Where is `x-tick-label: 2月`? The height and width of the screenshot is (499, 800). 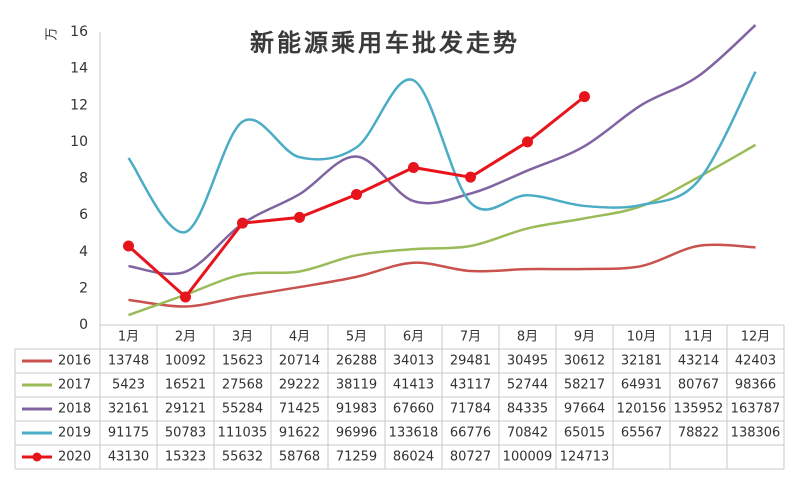
x-tick-label: 2月 is located at coordinates (185, 337).